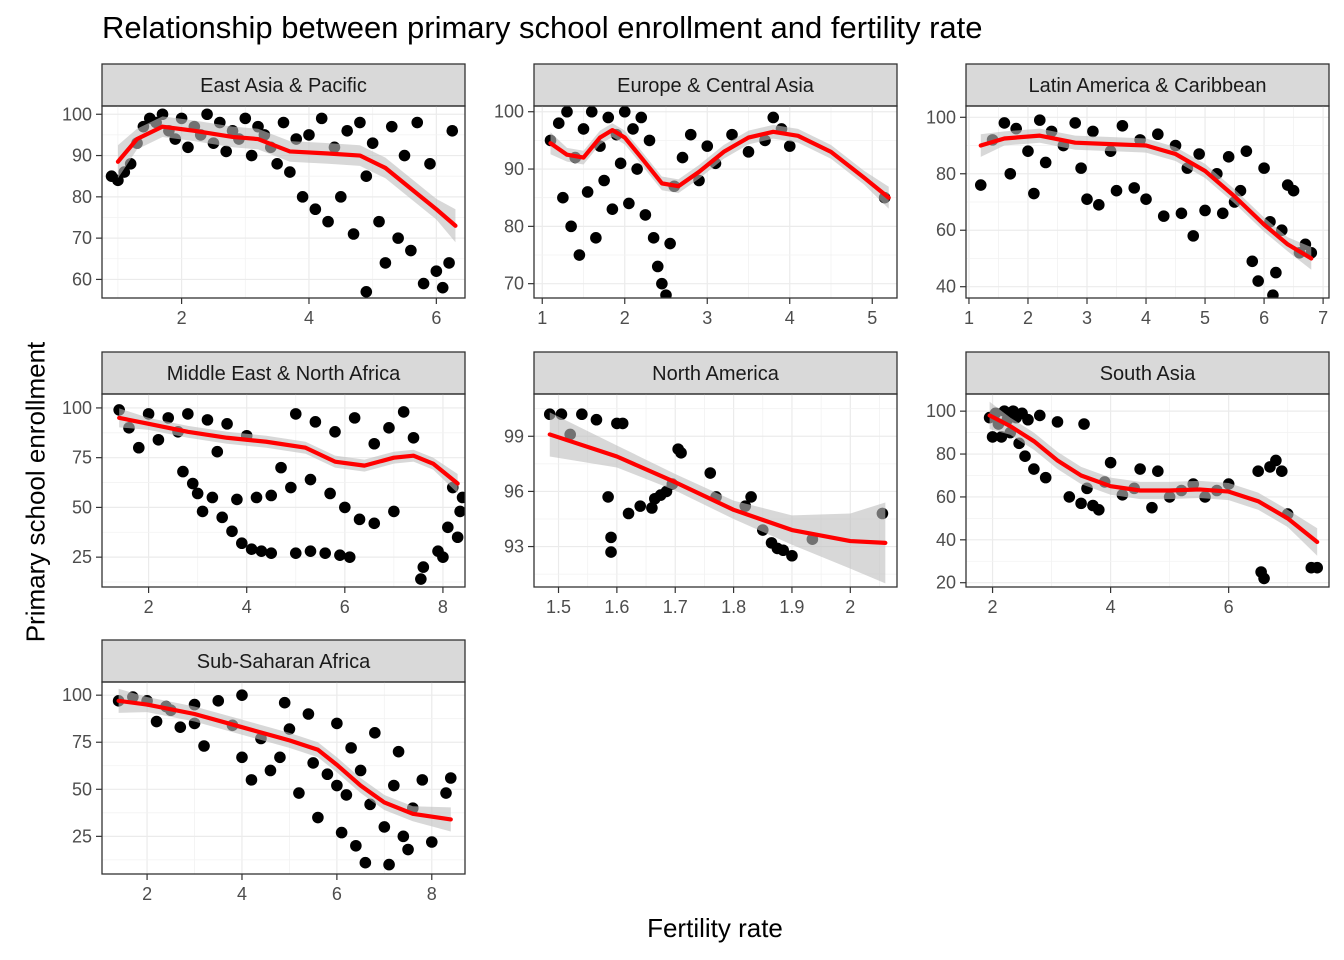 The width and height of the screenshot is (1344, 960). Describe the element at coordinates (82, 458) in the screenshot. I see `y-tick-label: 75` at that location.